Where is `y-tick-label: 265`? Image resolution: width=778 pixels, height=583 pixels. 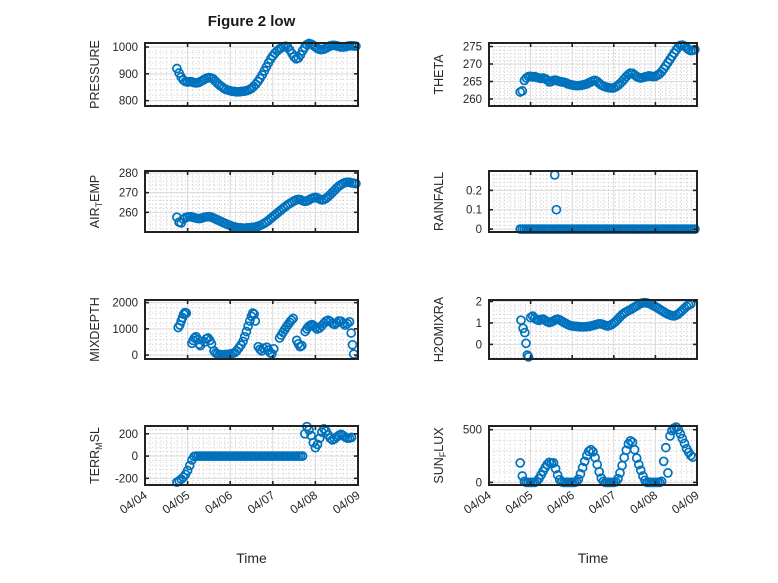 y-tick-label: 265 is located at coordinates (472, 83).